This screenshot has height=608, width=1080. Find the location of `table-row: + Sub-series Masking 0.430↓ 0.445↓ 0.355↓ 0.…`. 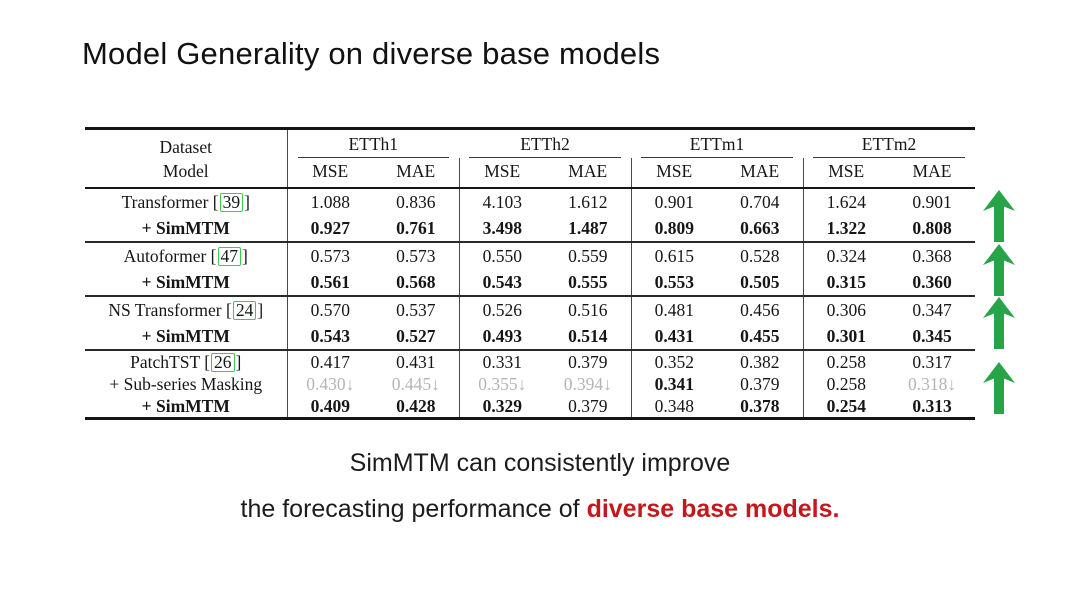

table-row: + Sub-series Masking 0.430↓ 0.445↓ 0.355↓ 0.… is located at coordinates (530, 384).